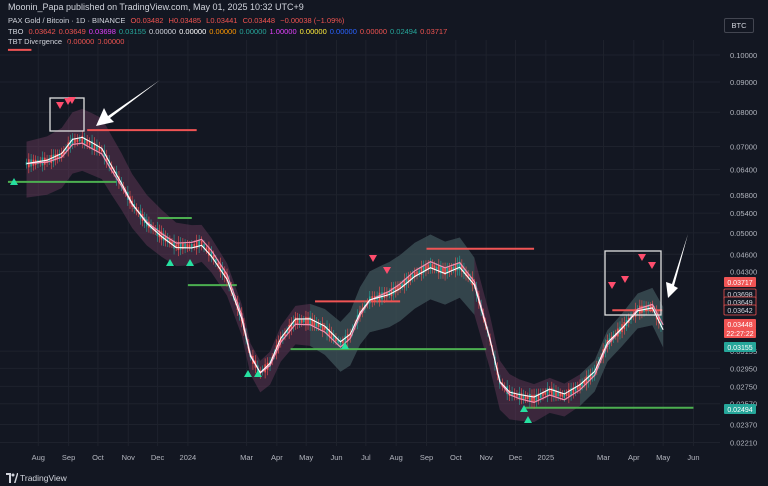  I want to click on legend-title: PAX Gold / Bitcoin · 1D · BINANCE, so click(67, 20).